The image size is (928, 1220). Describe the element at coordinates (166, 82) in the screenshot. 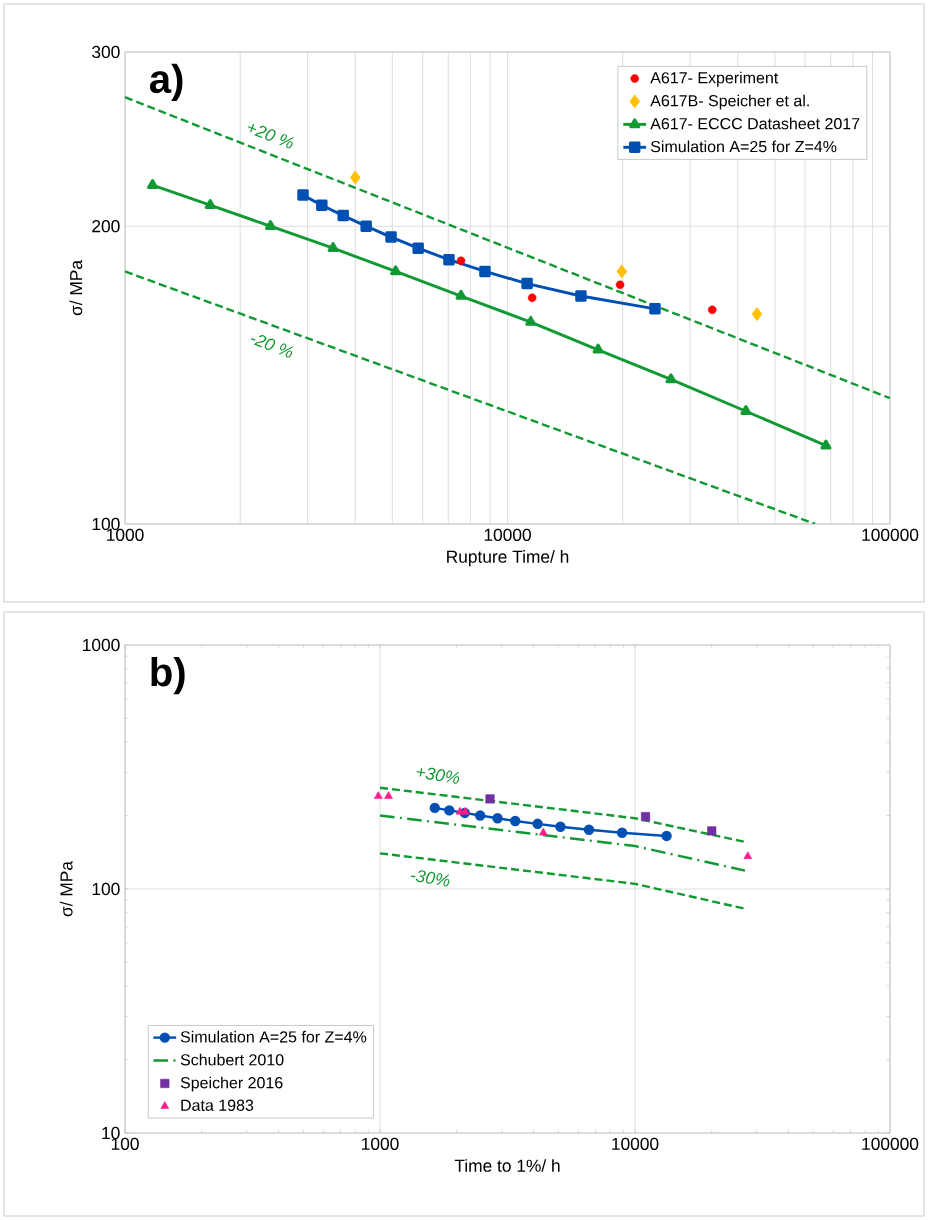

I see `annotation: a)` at that location.